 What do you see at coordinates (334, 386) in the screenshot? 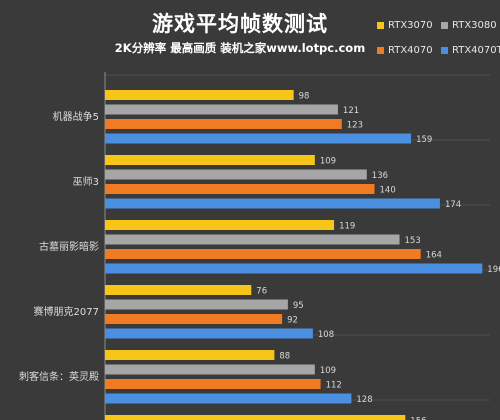
I see `data-label: 112` at bounding box center [334, 386].